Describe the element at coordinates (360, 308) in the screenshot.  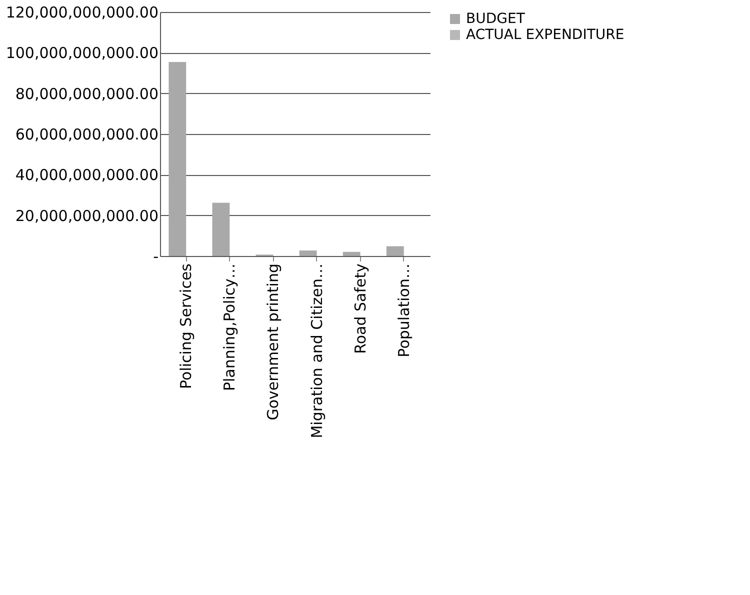
I see `x-tick-label: Road Safety` at that location.